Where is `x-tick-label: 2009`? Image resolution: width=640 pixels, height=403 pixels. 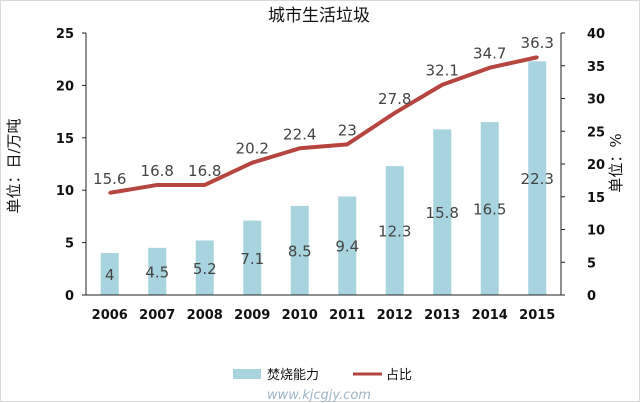 x-tick-label: 2009 is located at coordinates (252, 315).